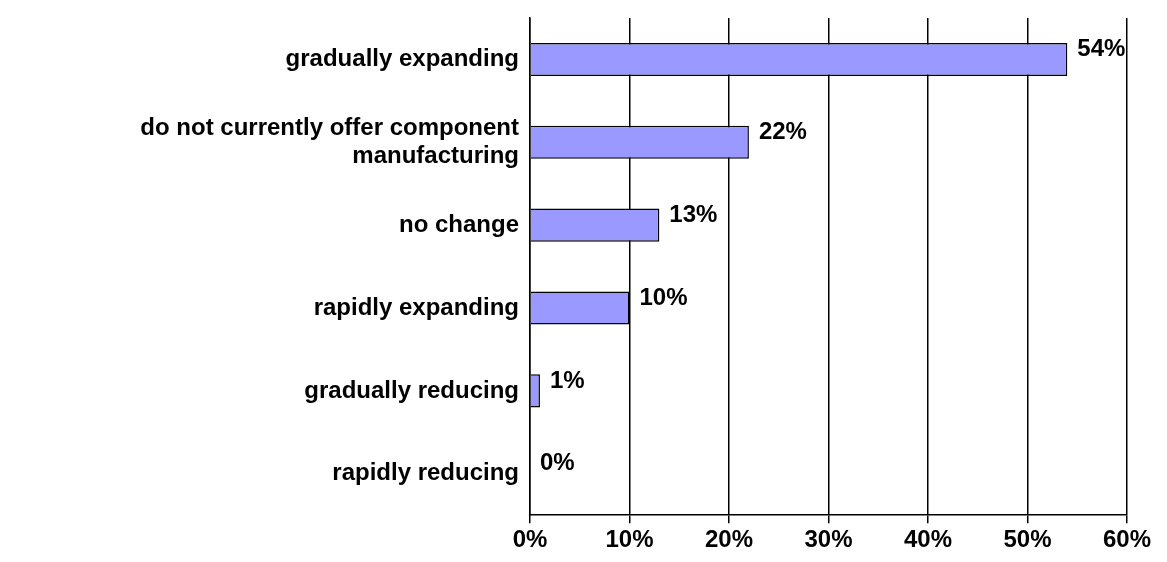 This screenshot has height=562, width=1167. I want to click on y-tick-label: rapidly reducing, so click(425, 472).